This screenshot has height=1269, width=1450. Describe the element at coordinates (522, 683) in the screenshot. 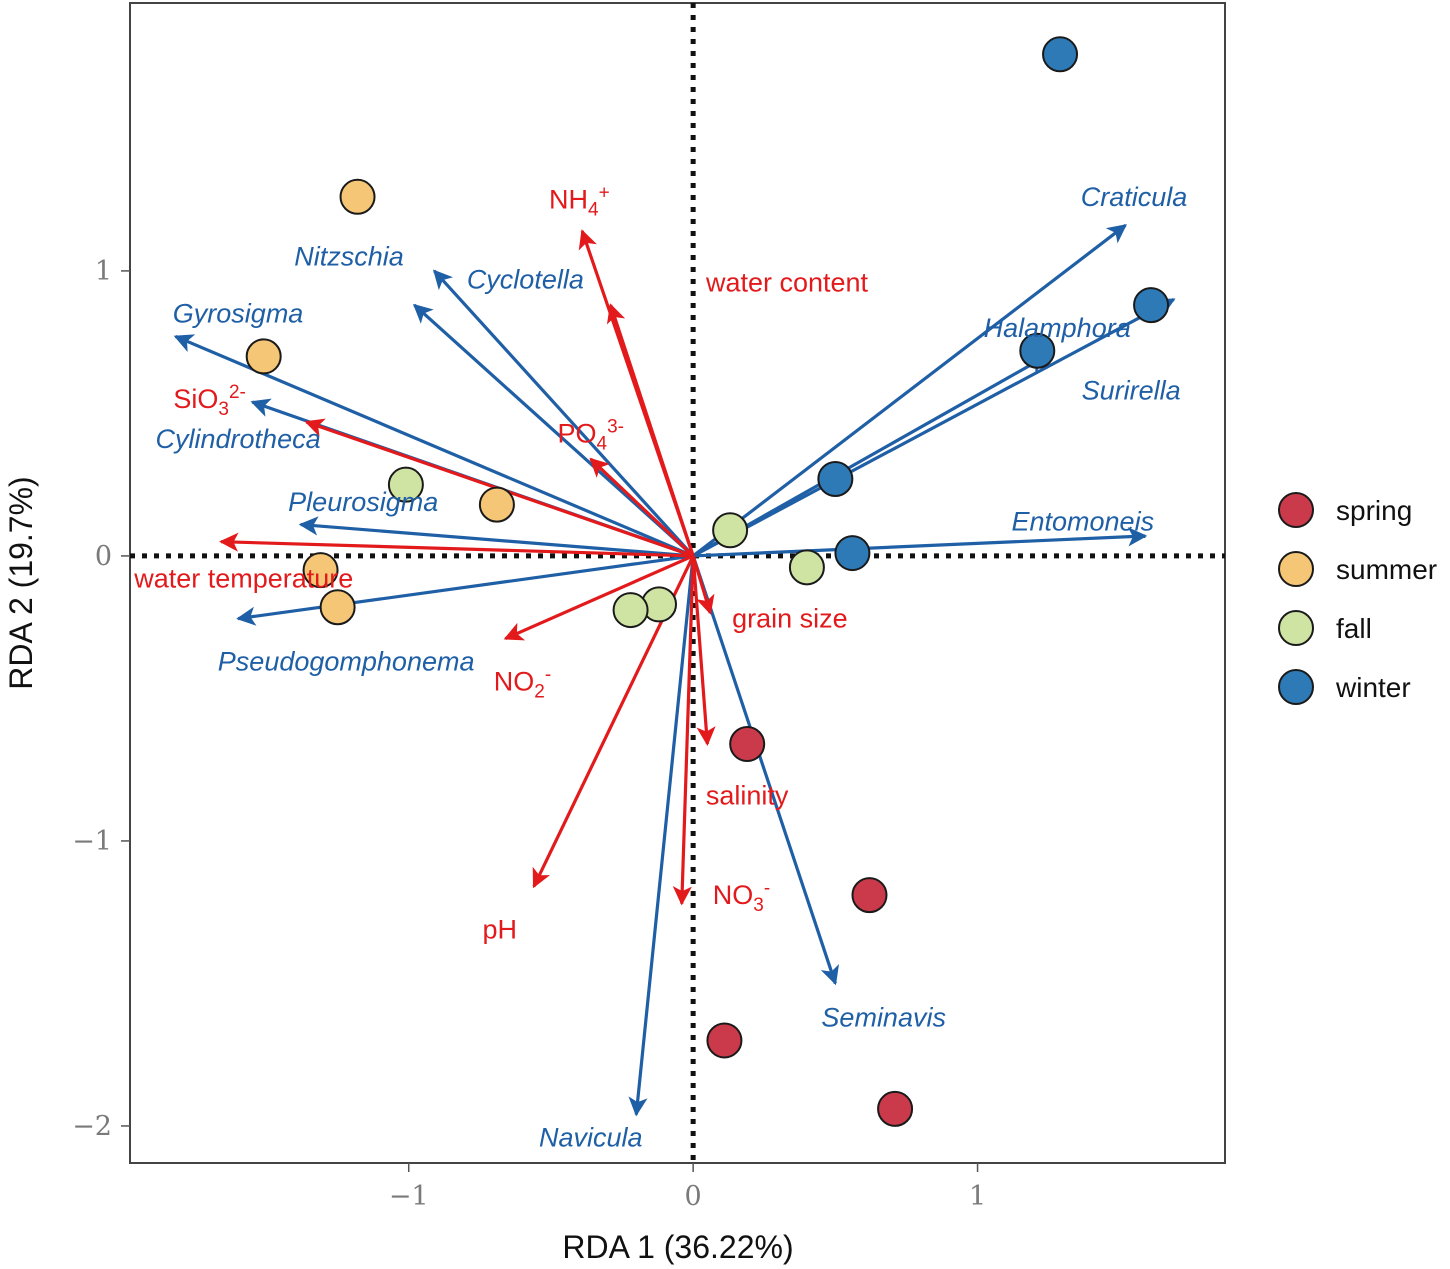

I see `env-label-no2: NO2-` at that location.